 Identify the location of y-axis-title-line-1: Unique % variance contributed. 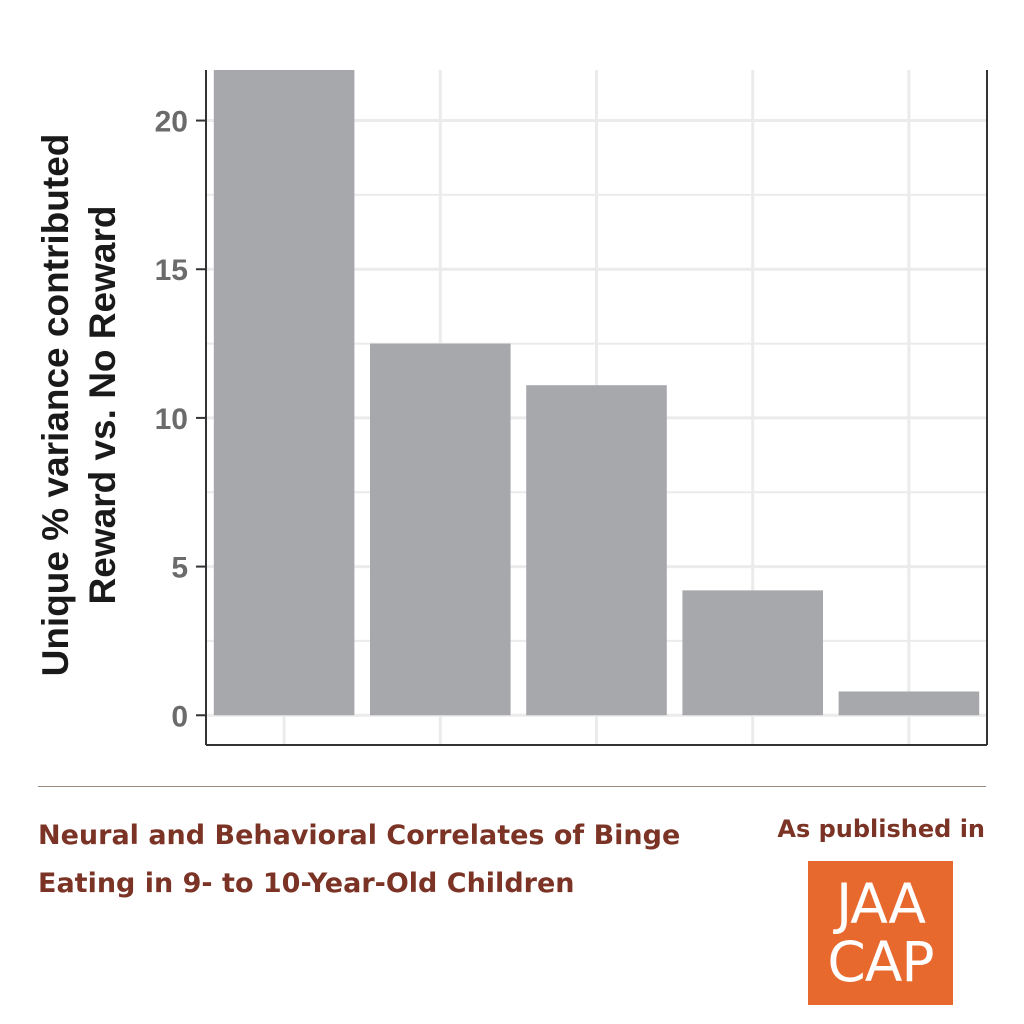
(55, 405).